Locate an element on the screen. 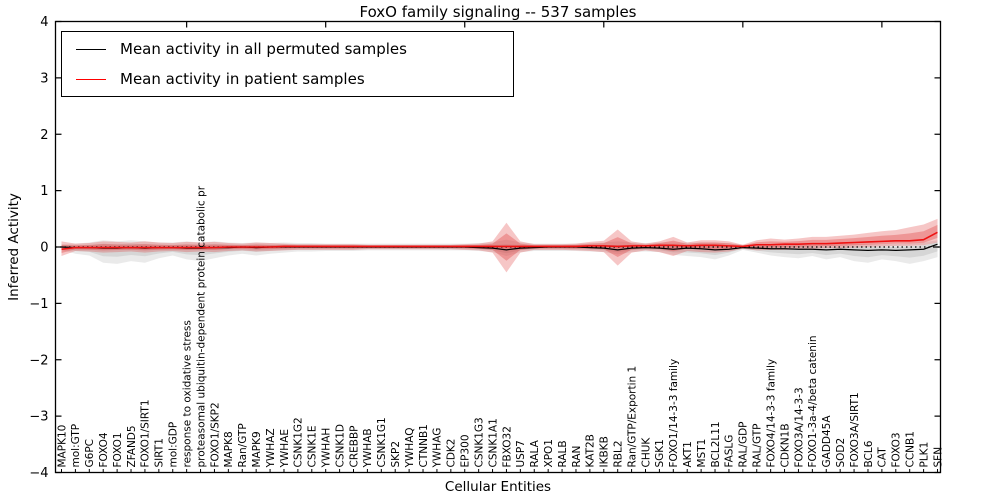  y-tick-label: −1 is located at coordinates (38, 304).